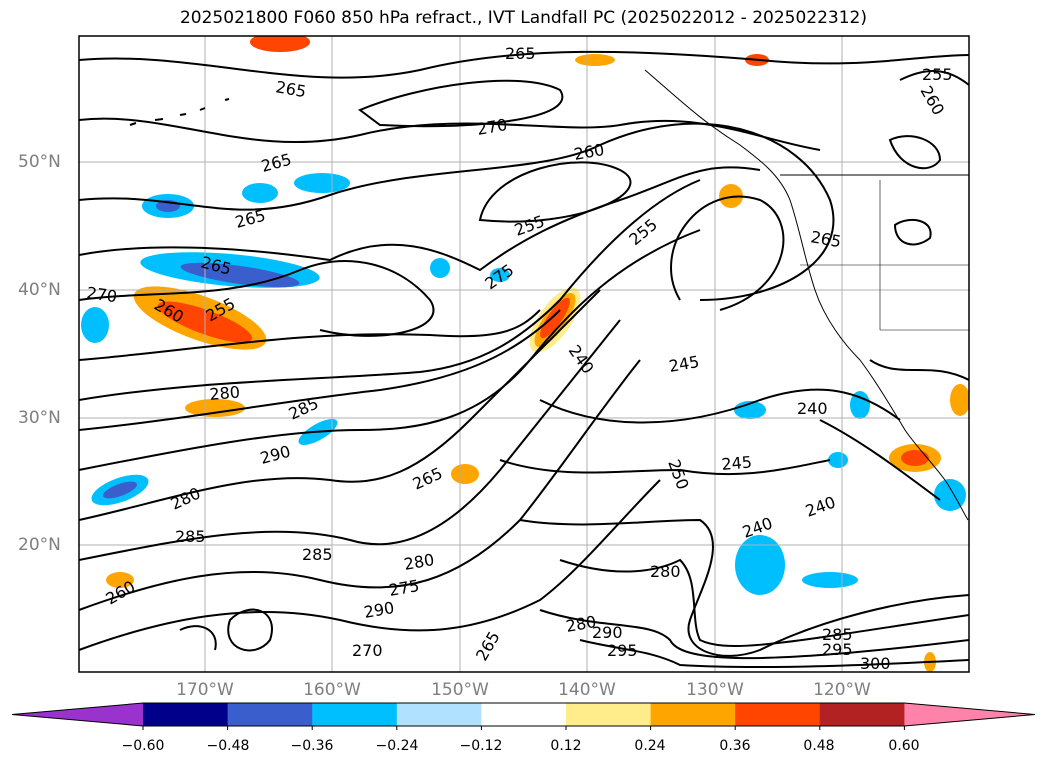 The image size is (1047, 765). Describe the element at coordinates (481, 746) in the screenshot. I see `colorbar-tick-label: −0.12` at that location.